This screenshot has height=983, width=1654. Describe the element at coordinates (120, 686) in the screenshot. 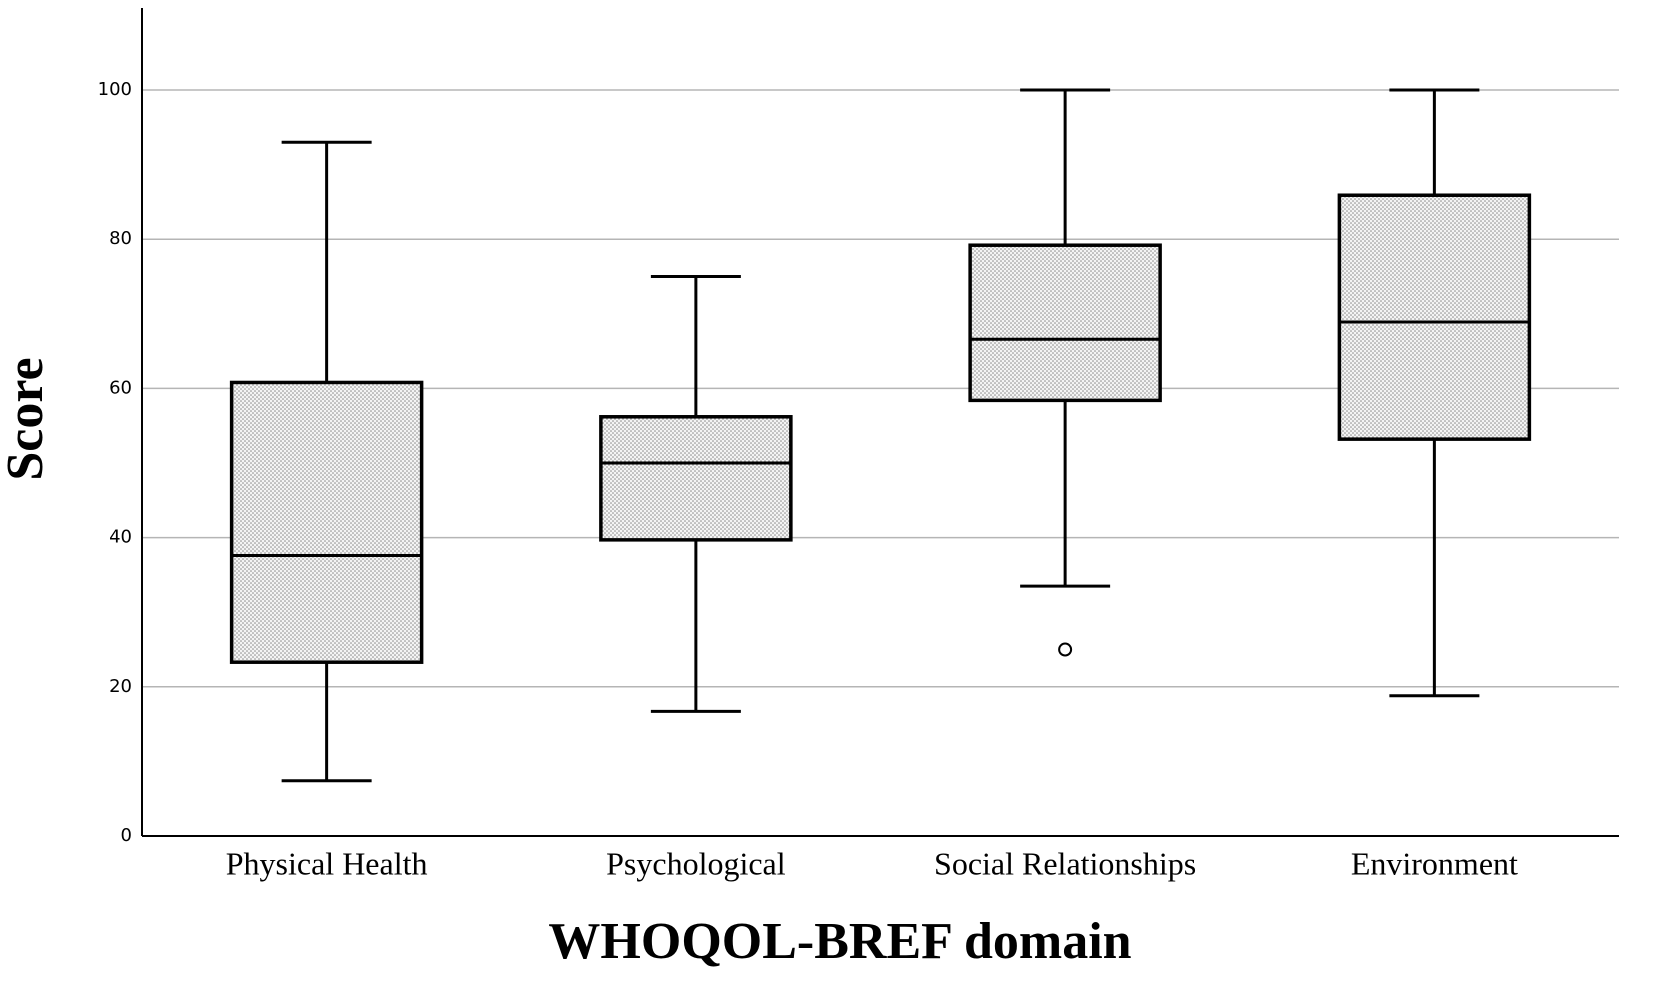

I see `y-tick-label: 20` at that location.